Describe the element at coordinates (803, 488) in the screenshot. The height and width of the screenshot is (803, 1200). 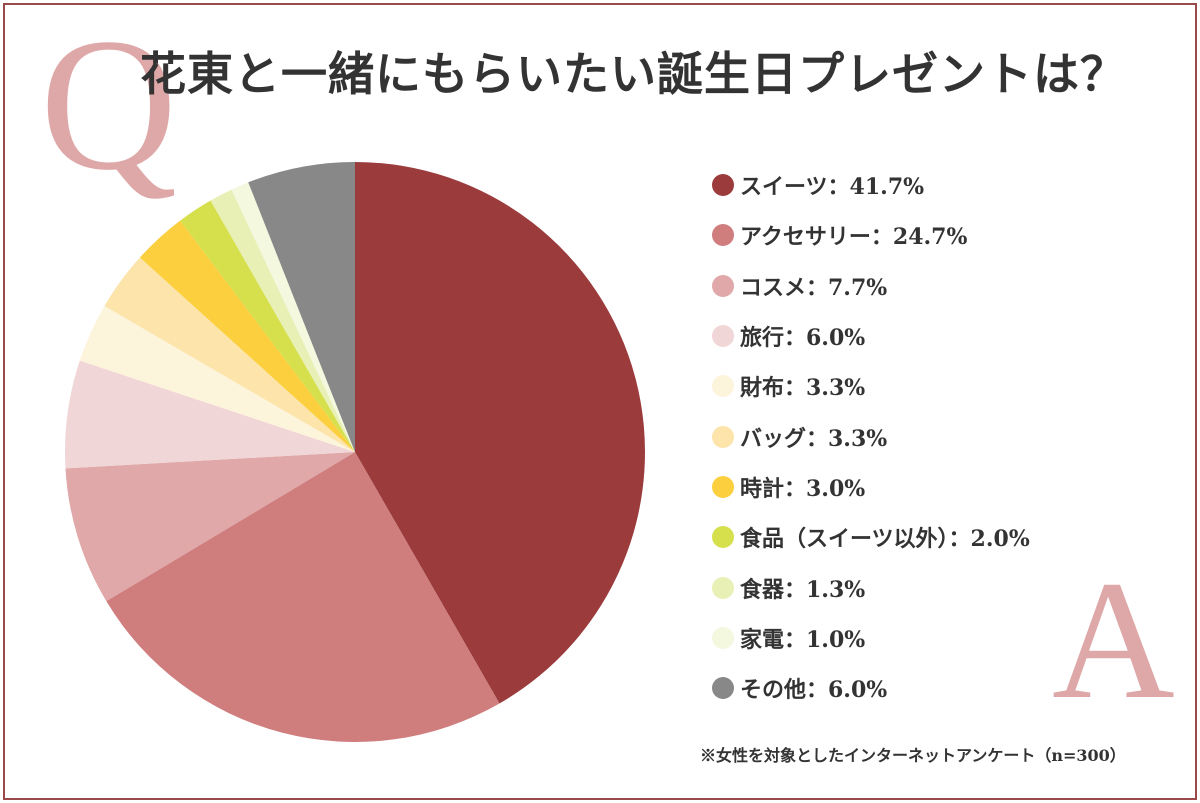
I see `legend-label: 時計：3.0%` at that location.